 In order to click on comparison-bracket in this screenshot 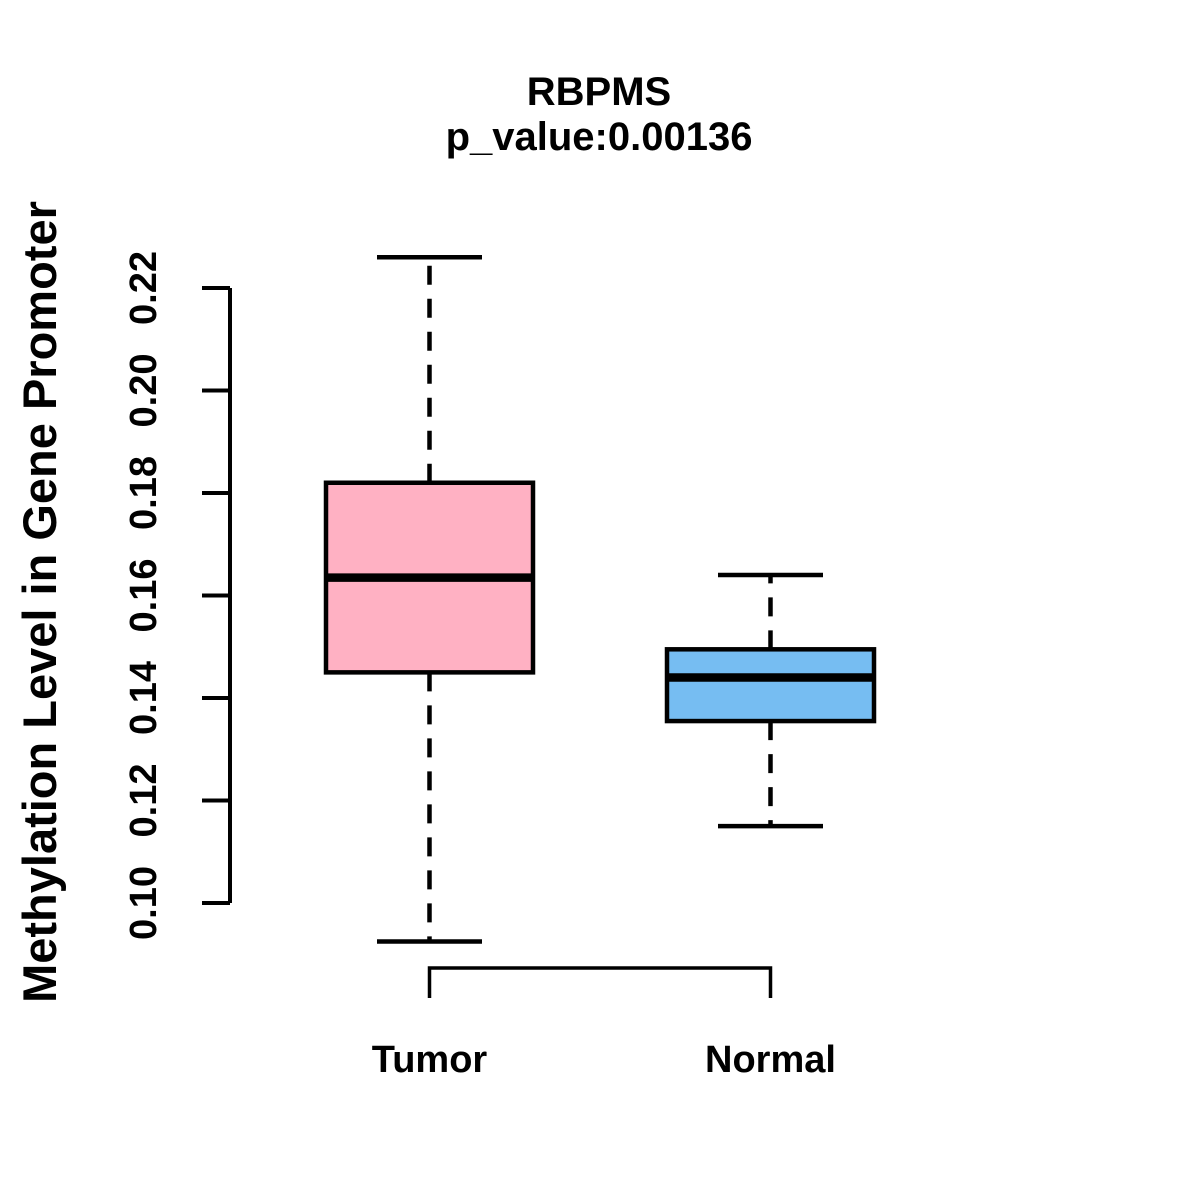, I will do `click(600, 982)`.